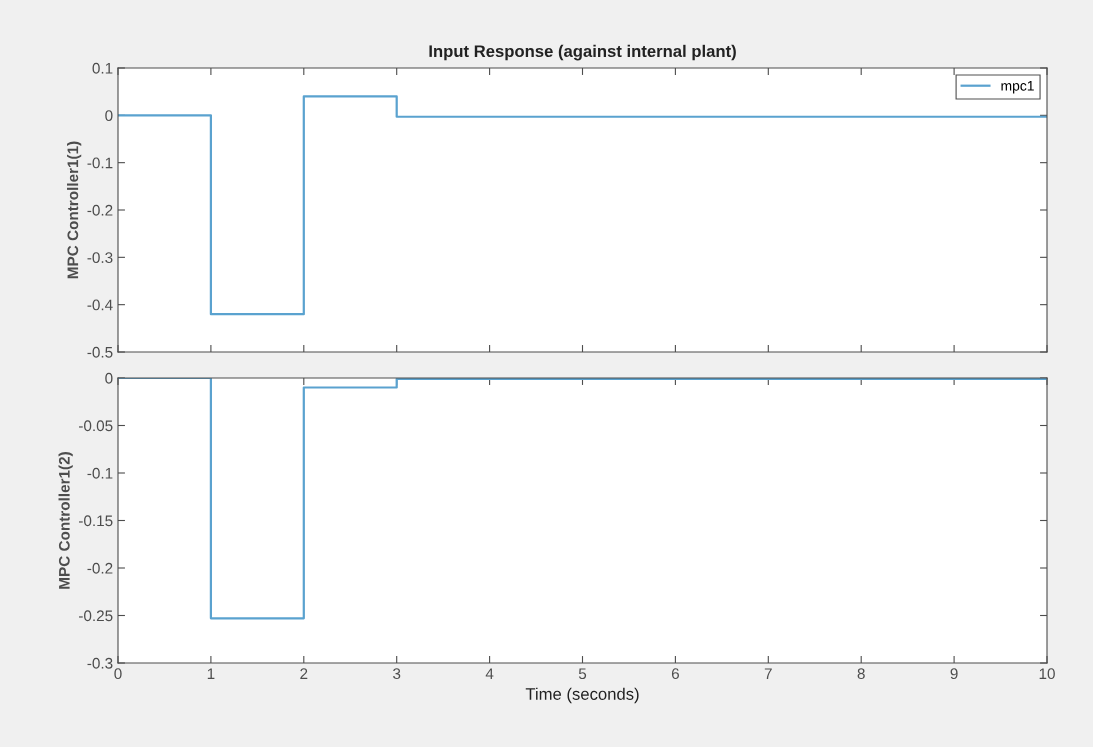  I want to click on x-tick-label: 3, so click(397, 674).